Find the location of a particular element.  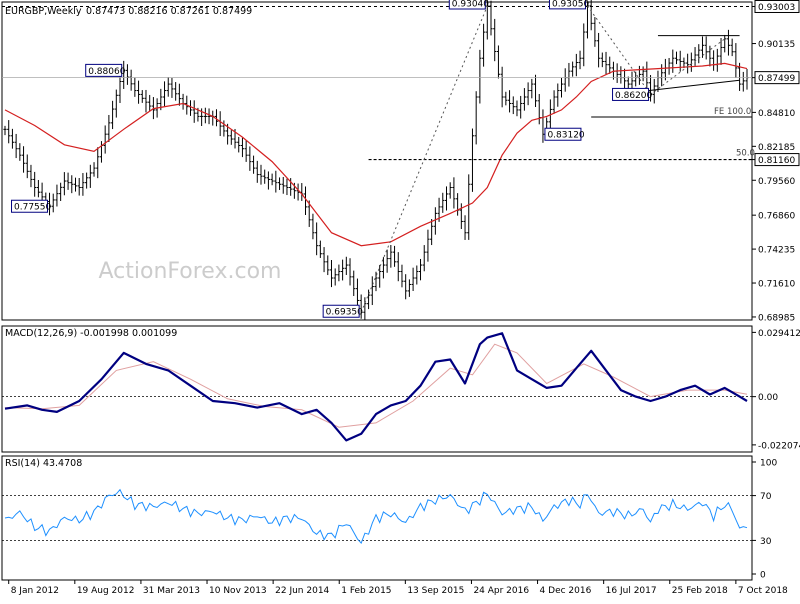

x-axis-label: 13 Sep 2015 is located at coordinates (435, 591).